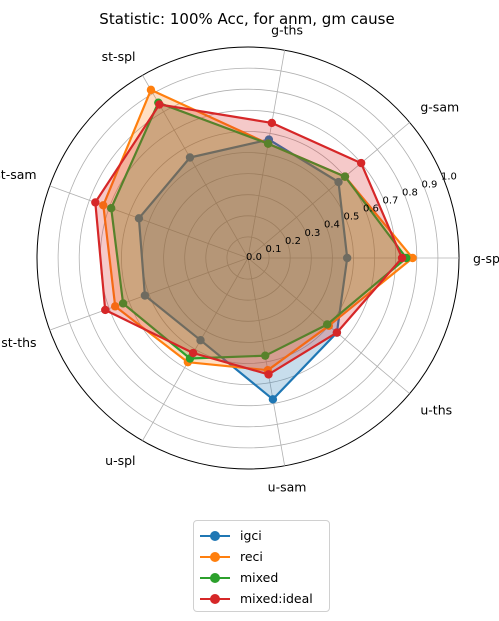 Image resolution: width=499 pixels, height=621 pixels. Describe the element at coordinates (410, 192) in the screenshot. I see `radial-tick-label: 0.8` at that location.